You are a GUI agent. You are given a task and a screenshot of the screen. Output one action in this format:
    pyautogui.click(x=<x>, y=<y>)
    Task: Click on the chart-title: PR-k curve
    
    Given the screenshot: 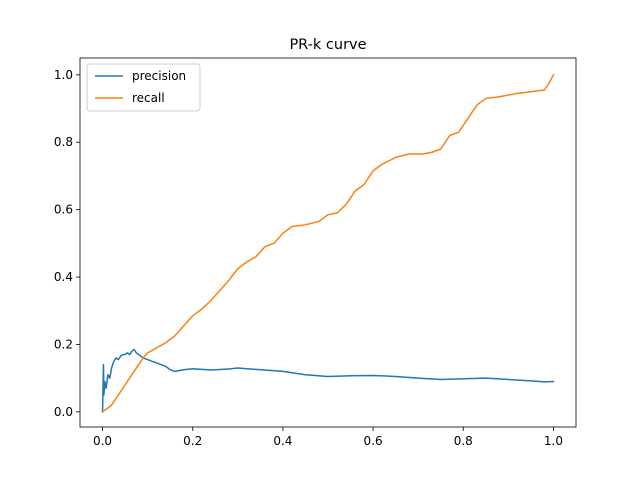 What is the action you would take?
    pyautogui.click(x=327, y=45)
    